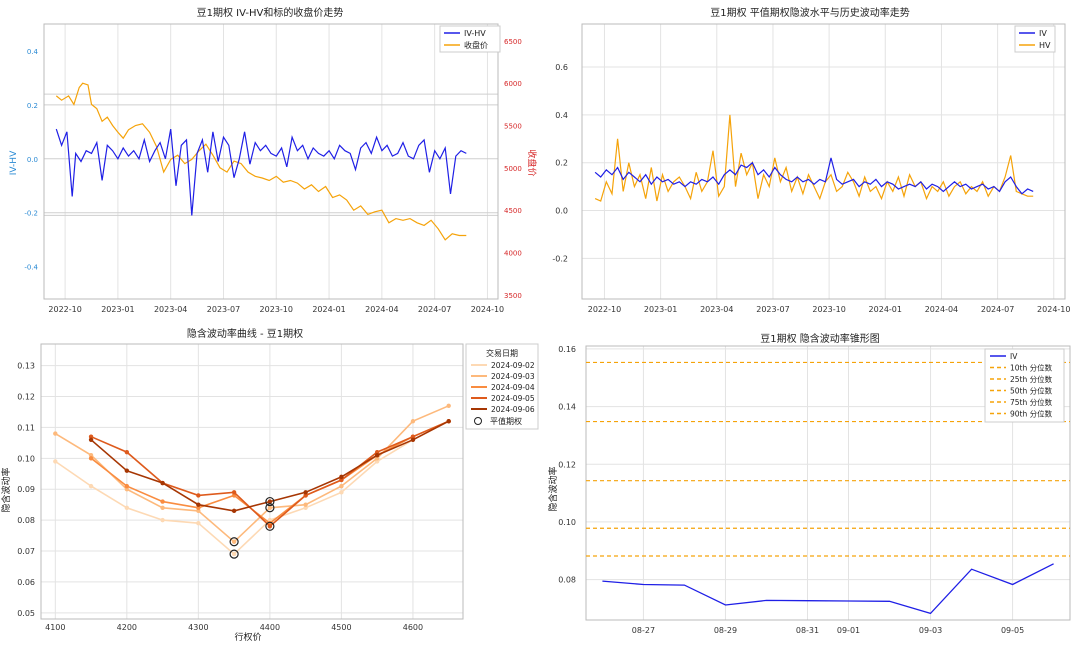 This screenshot has height=650, width=1080. I want to click on legend-label: 2024-09-02, so click(513, 365).